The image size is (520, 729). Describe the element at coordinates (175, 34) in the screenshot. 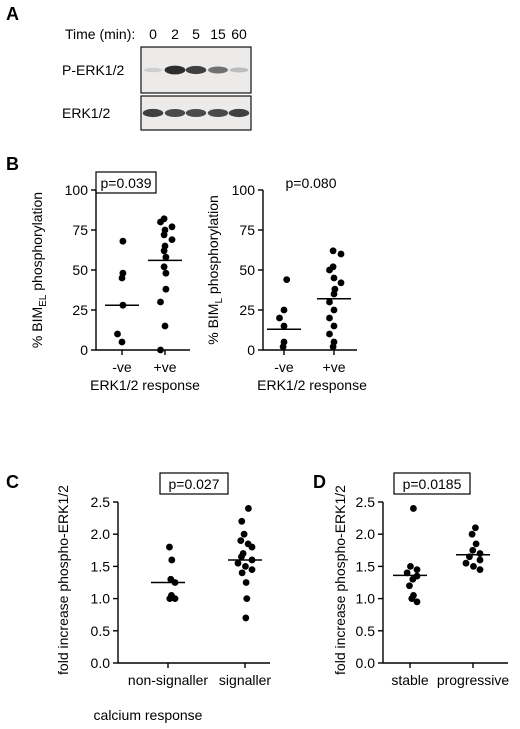

I see `time-point-label: 2` at that location.